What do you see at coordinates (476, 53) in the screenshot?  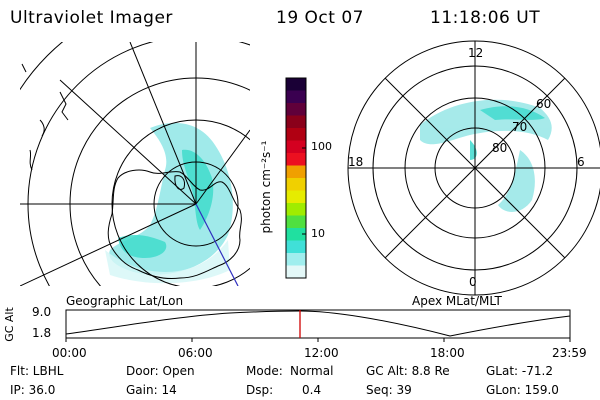 I see `mlt-label-12: 12` at bounding box center [476, 53].